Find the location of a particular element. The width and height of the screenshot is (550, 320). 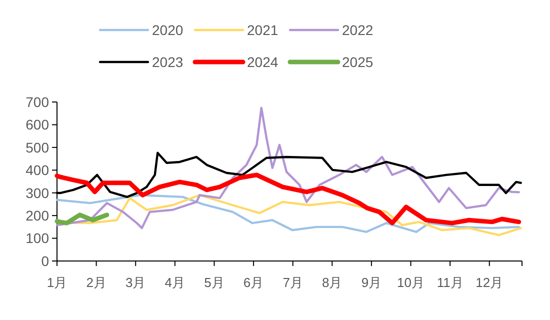

x-tick-label: 2月 is located at coordinates (96, 282).